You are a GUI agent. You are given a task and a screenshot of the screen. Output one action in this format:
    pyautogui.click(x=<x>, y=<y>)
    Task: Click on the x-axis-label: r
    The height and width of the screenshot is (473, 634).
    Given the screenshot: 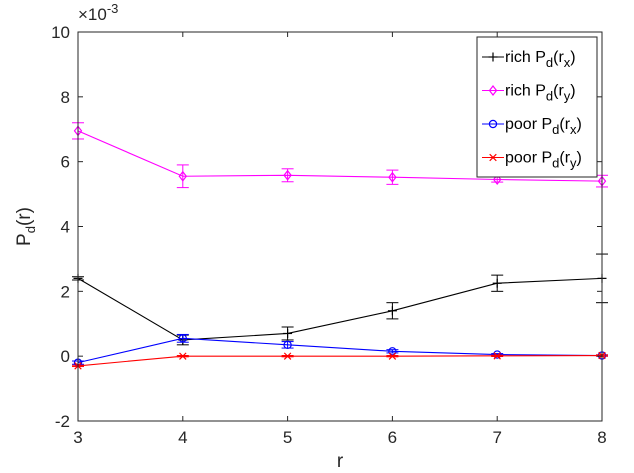 What is the action you would take?
    pyautogui.click(x=340, y=461)
    